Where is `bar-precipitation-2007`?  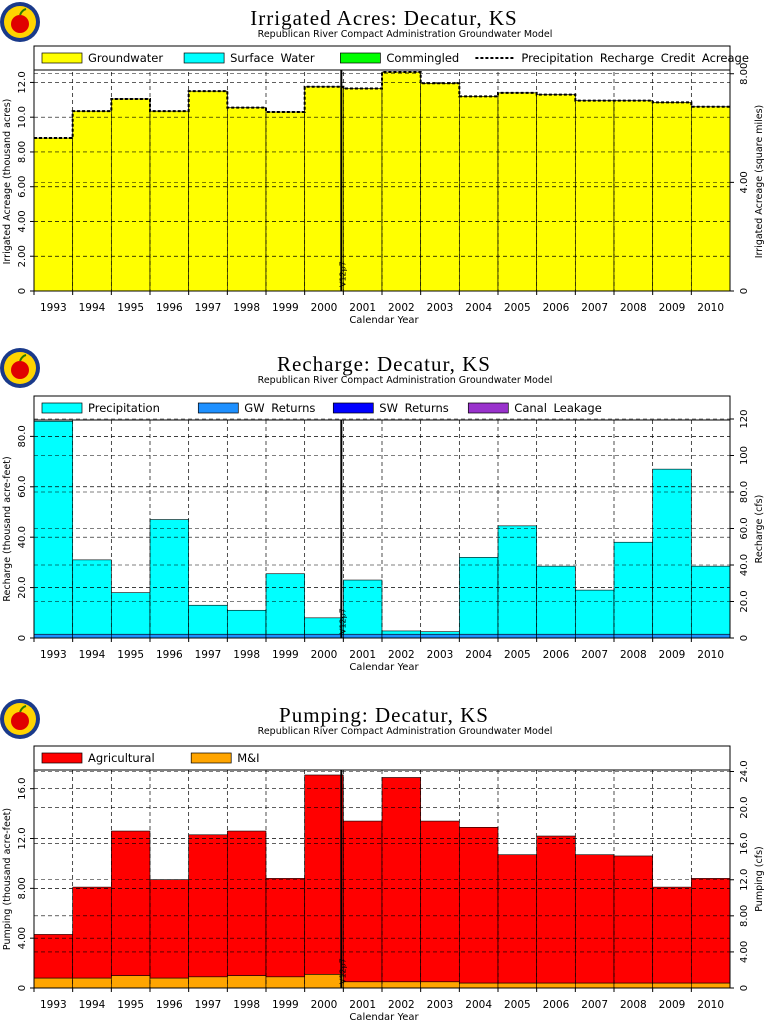
bar-precipitation-2007 is located at coordinates (595, 612).